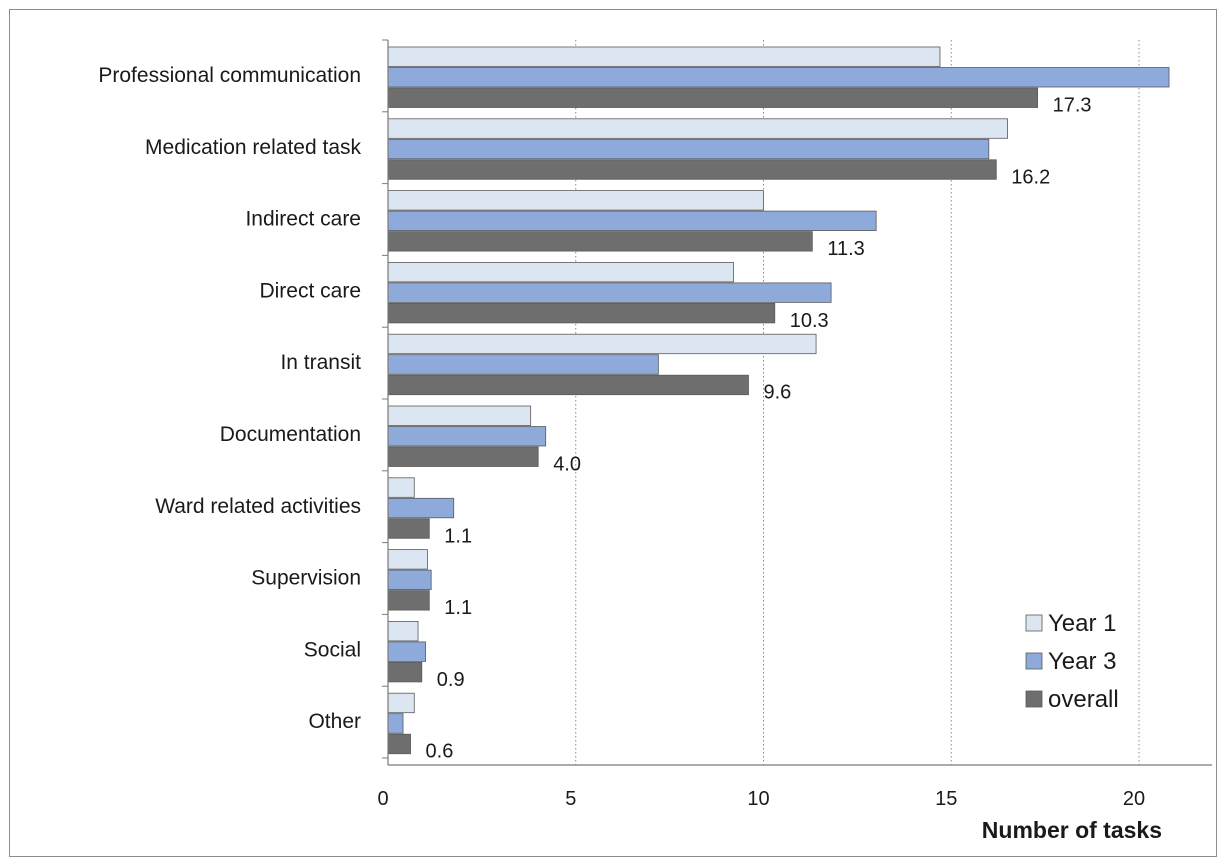 The image size is (1229, 864). Describe the element at coordinates (570, 799) in the screenshot. I see `x-tick-label: 5` at that location.